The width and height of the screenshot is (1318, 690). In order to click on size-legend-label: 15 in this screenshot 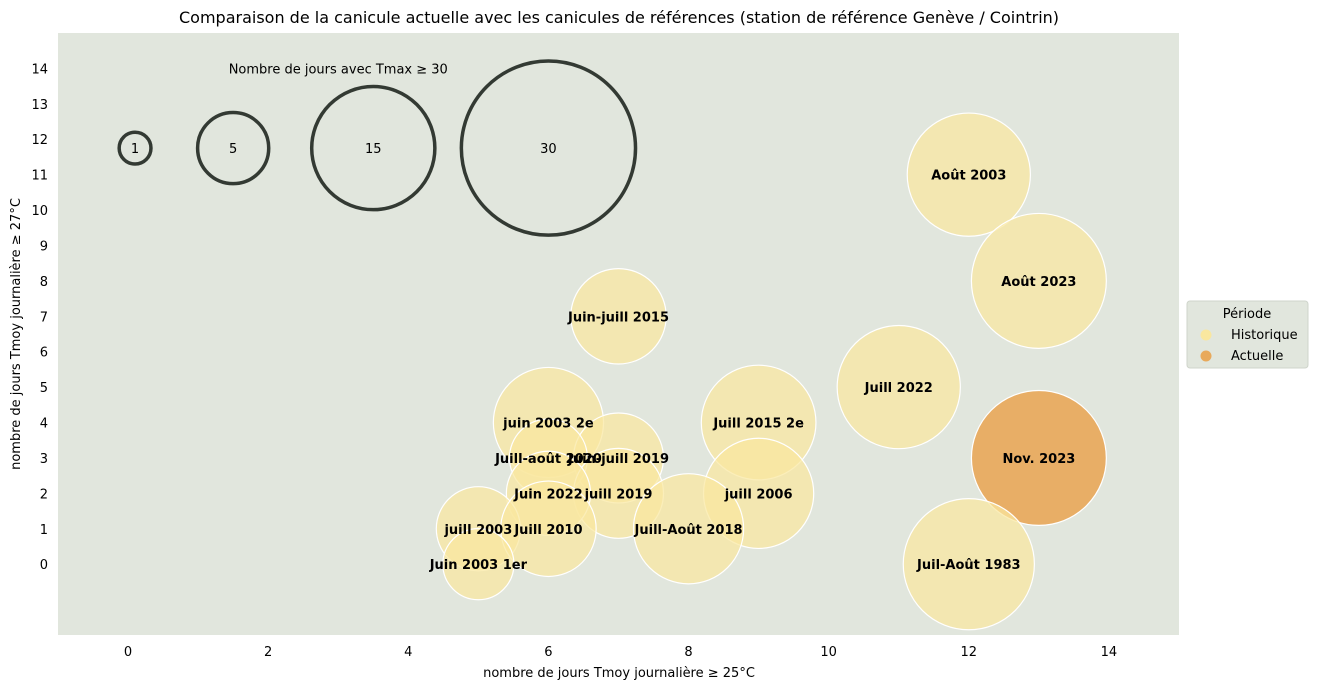, I will do `click(373, 149)`.